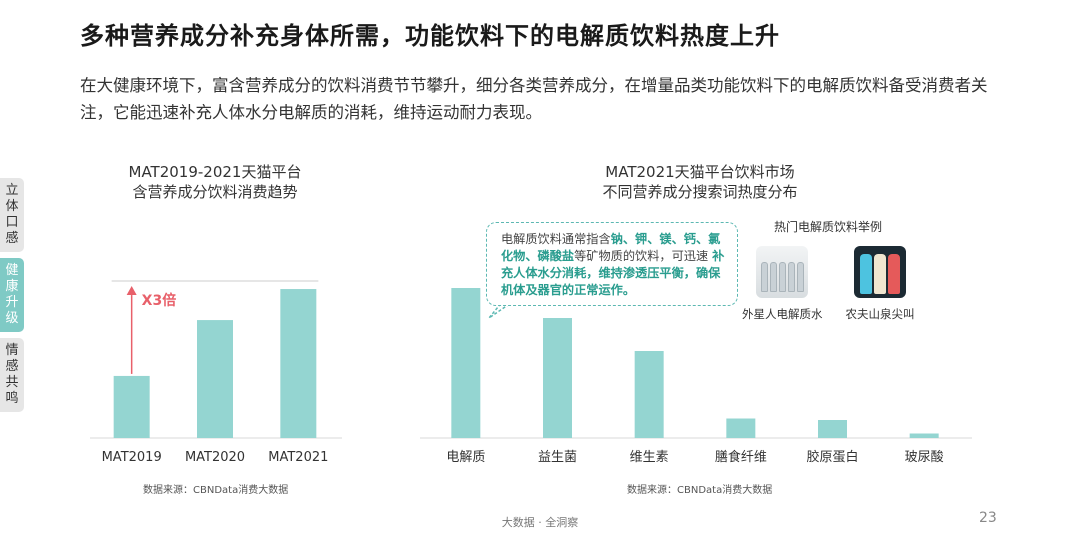 The height and width of the screenshot is (539, 1080). I want to click on callout-text: 电解质饮料通常指含, so click(556, 239).